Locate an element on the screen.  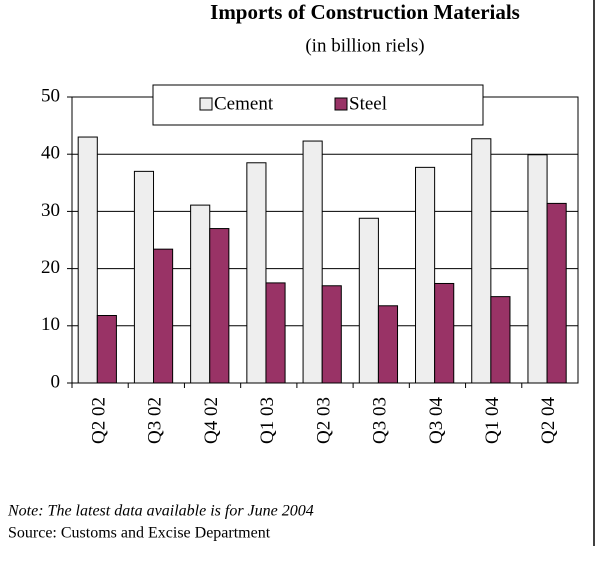
x-tick-label: Q2 03 is located at coordinates (323, 420).